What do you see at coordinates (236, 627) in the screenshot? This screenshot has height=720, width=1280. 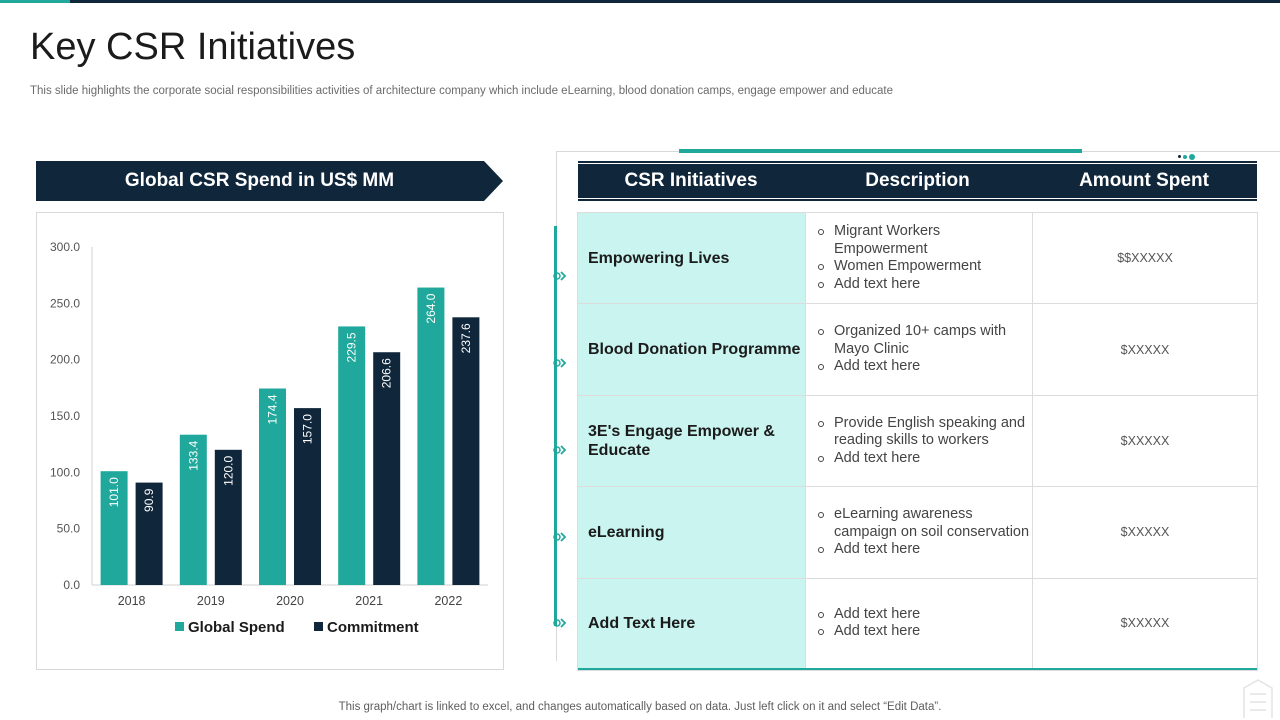 I see `legend-label: Global Spend` at bounding box center [236, 627].